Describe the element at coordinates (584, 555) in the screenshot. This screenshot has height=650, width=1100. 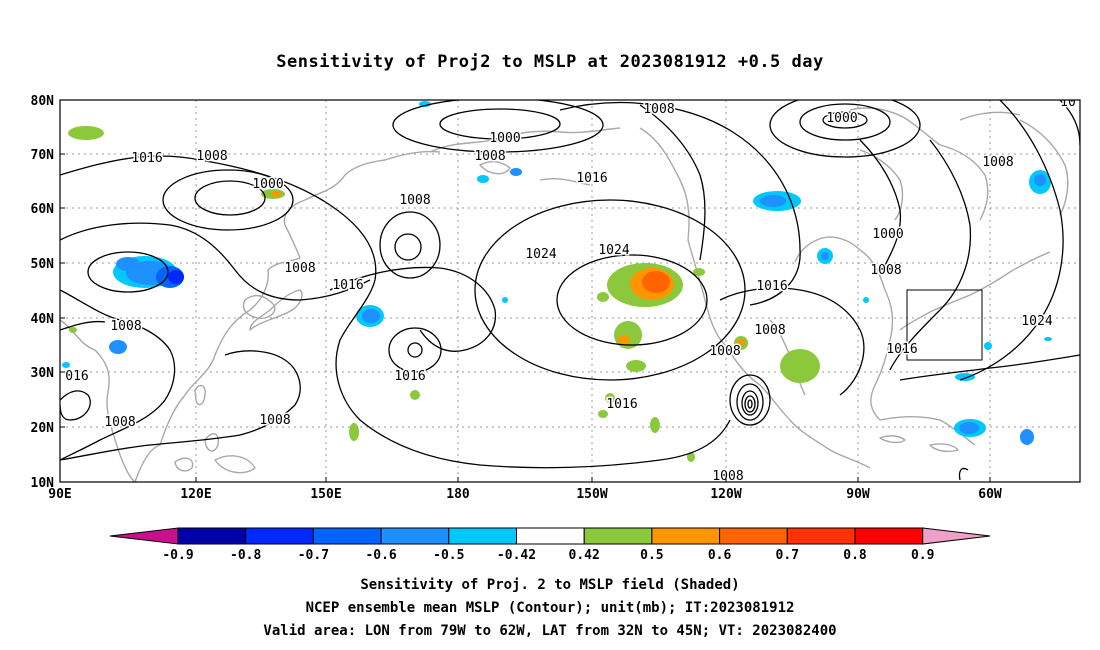
I see `colorbar-label: 0.42` at that location.